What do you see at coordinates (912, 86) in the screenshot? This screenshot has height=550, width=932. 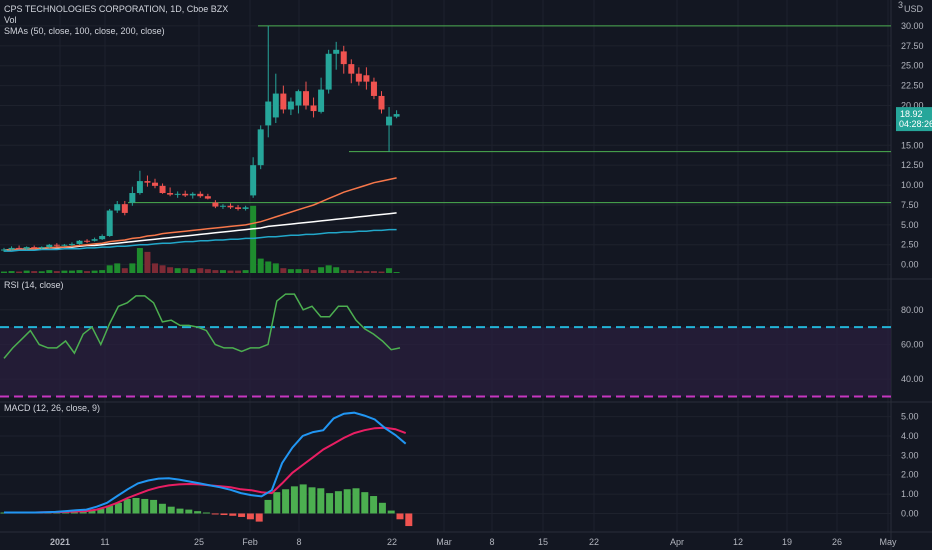 I see `price-axis-label: 22.50` at bounding box center [912, 86].